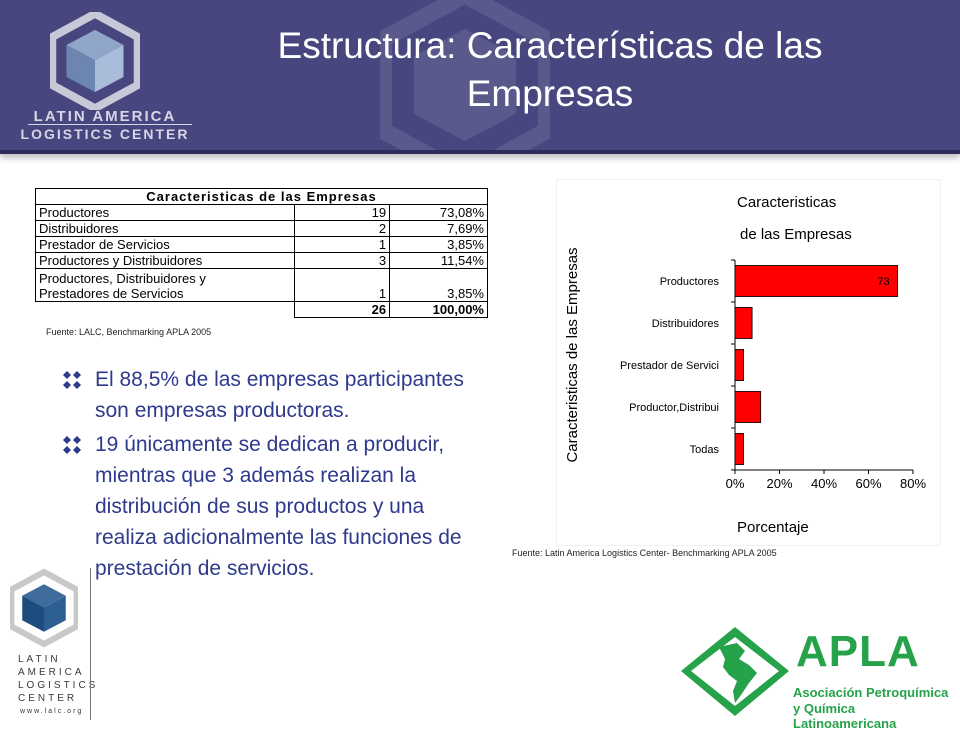 This screenshot has height=731, width=960. What do you see at coordinates (674, 408) in the screenshot?
I see `chart-category-label: Productor,Distribui` at bounding box center [674, 408].